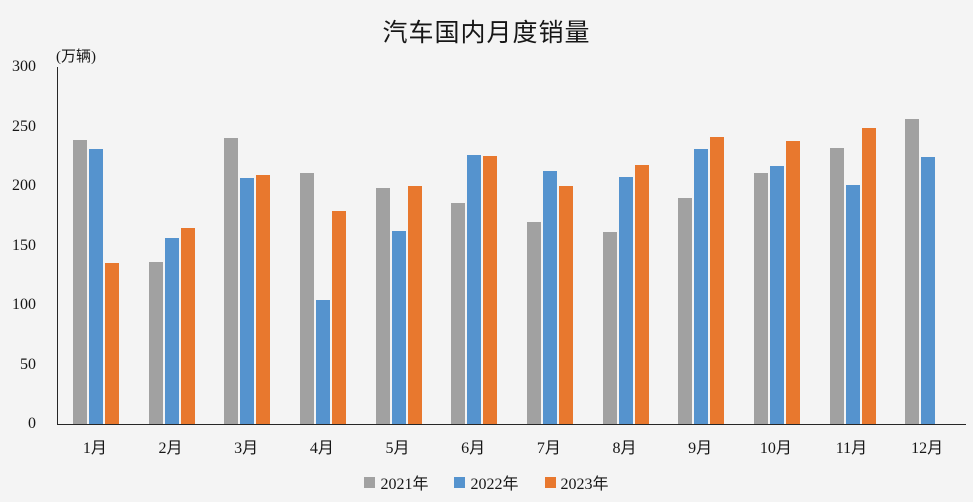 This screenshot has width=973, height=502. I want to click on y-axis-label-300: 300, so click(24, 66).